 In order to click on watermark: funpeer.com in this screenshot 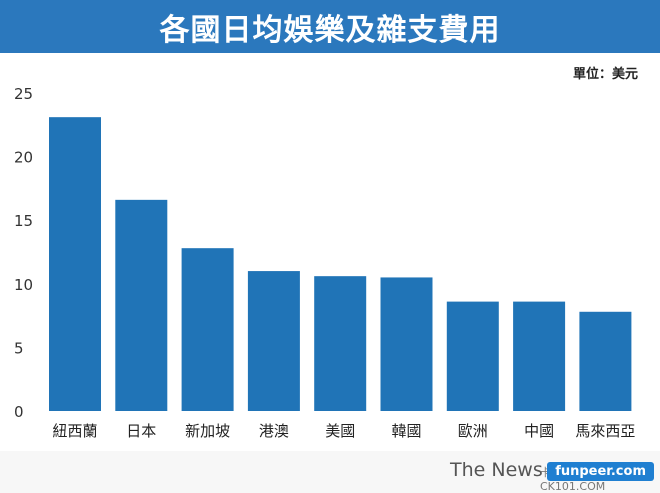, I will do `click(600, 471)`.